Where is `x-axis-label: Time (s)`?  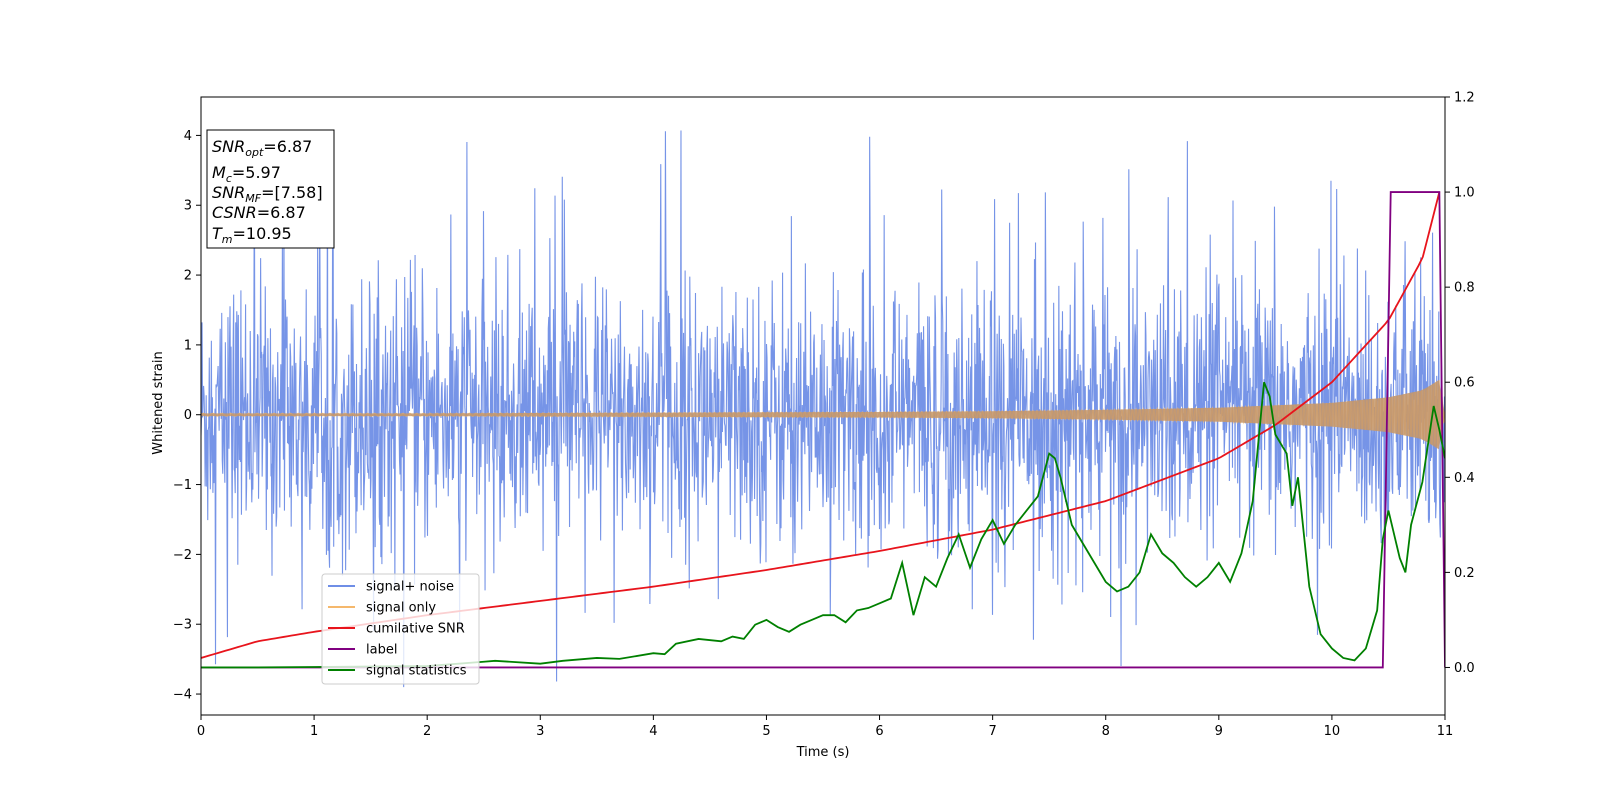
x-axis-label: Time (s) is located at coordinates (823, 752).